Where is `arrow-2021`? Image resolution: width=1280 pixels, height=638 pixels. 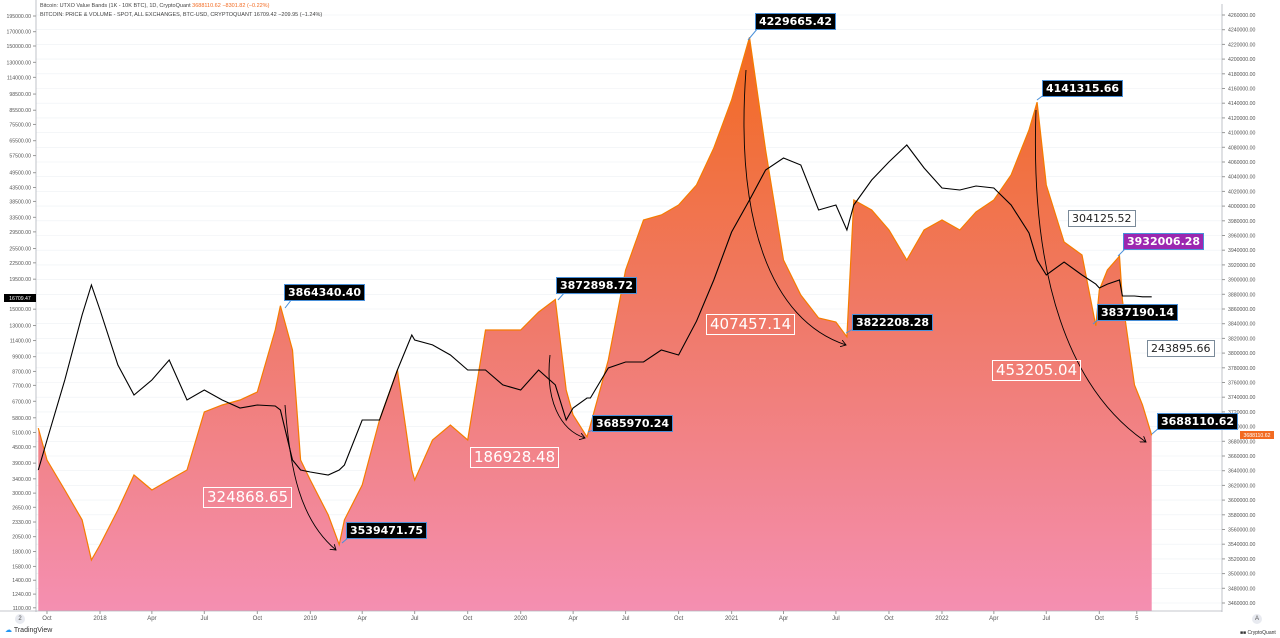 arrow-2021 is located at coordinates (794, 207).